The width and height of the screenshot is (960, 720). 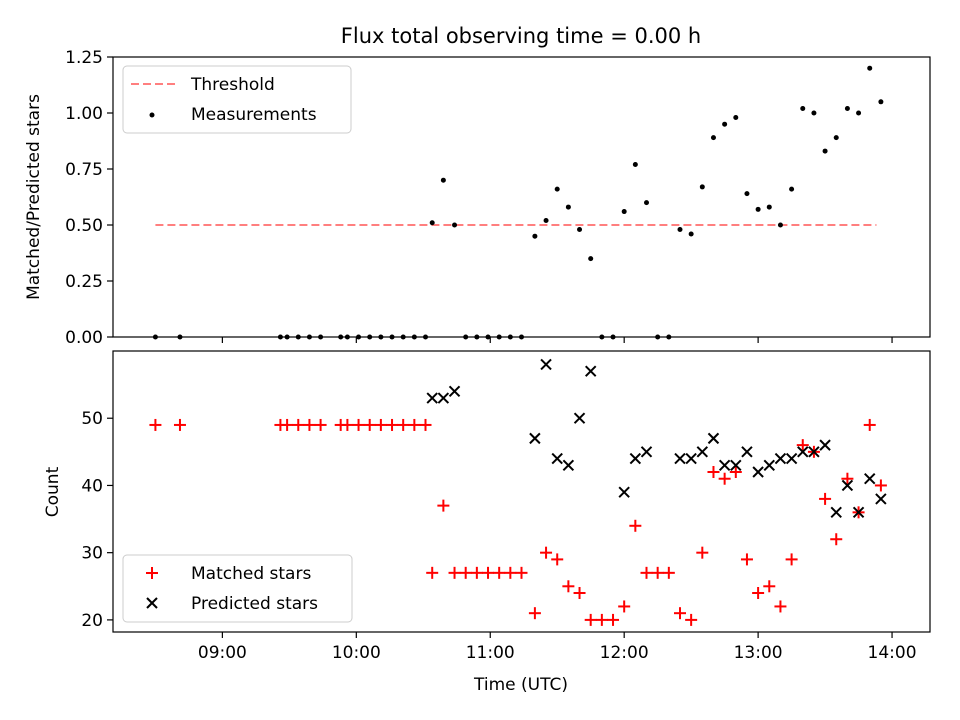 I want to click on top-y-tick-label: 0.00, so click(x=84, y=338).